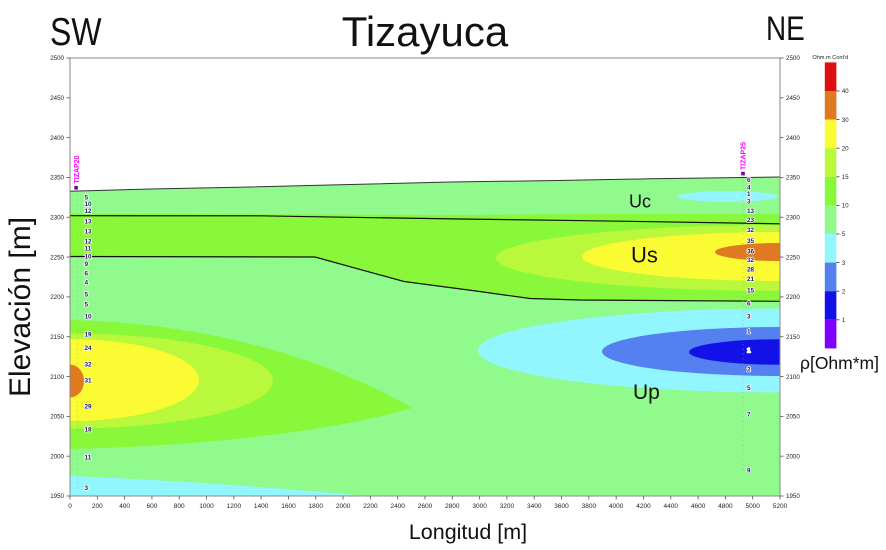 The image size is (886, 550). Describe the element at coordinates (479, 506) in the screenshot. I see `svg-text: 3000` at that location.